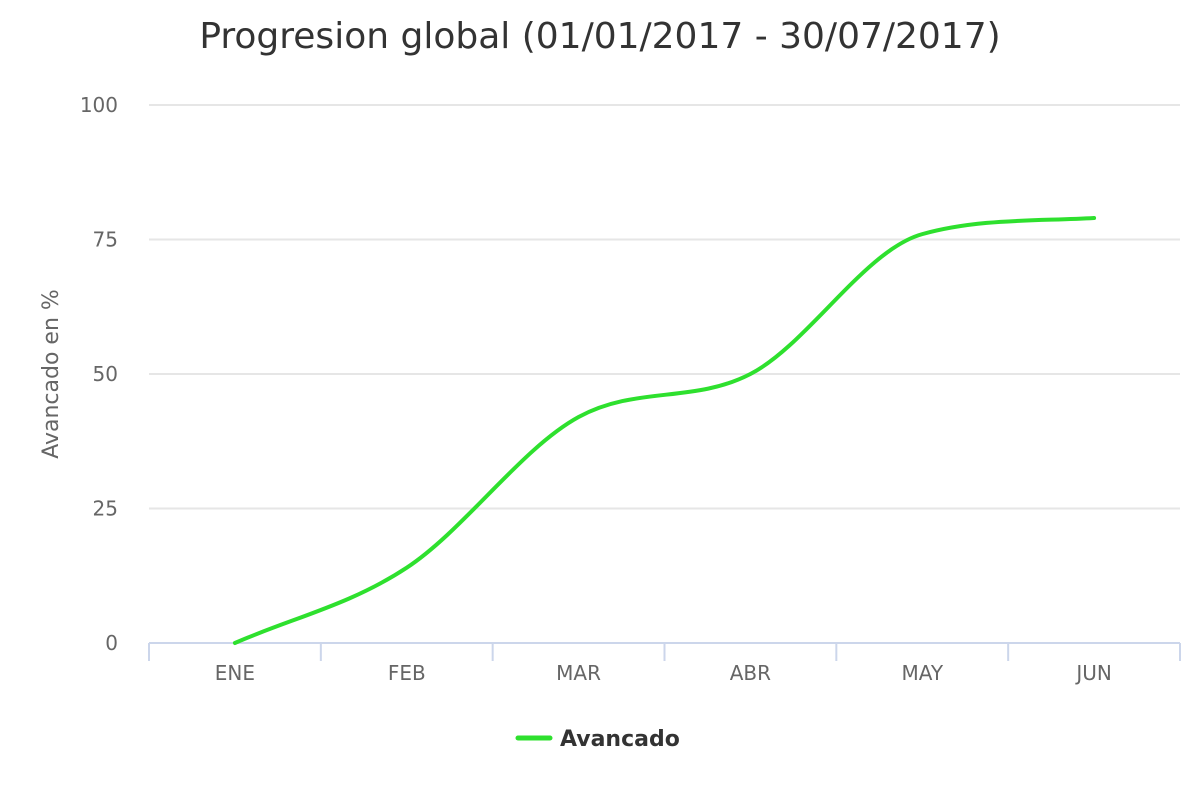 The width and height of the screenshot is (1200, 804). Describe the element at coordinates (407, 568) in the screenshot. I see `data-point-feb` at that location.